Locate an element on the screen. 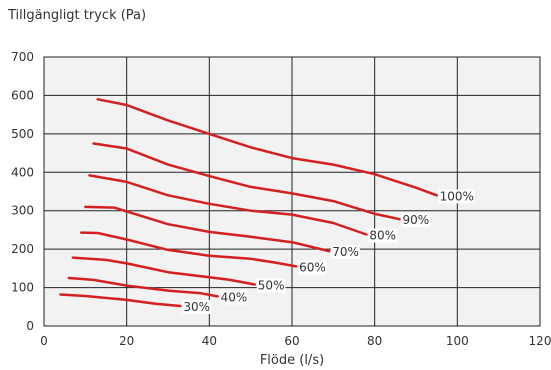 The image size is (551, 370). series-label: 100% is located at coordinates (457, 196).